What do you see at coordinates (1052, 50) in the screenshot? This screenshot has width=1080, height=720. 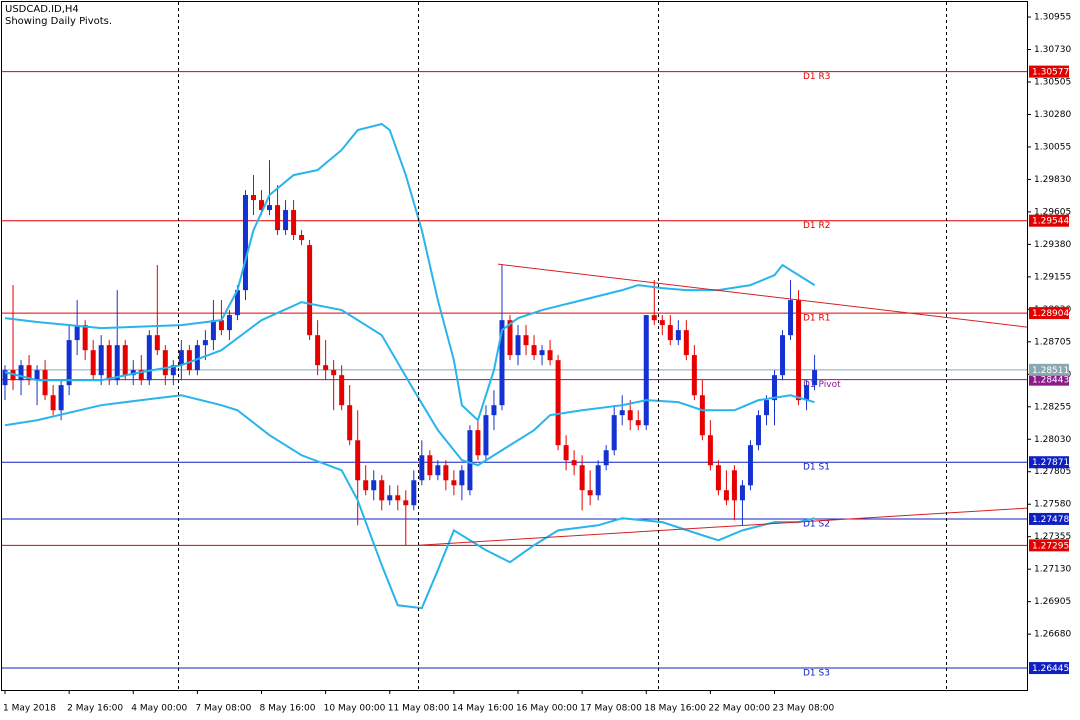 I see `y-tick-label: 1.30730` at bounding box center [1052, 50].